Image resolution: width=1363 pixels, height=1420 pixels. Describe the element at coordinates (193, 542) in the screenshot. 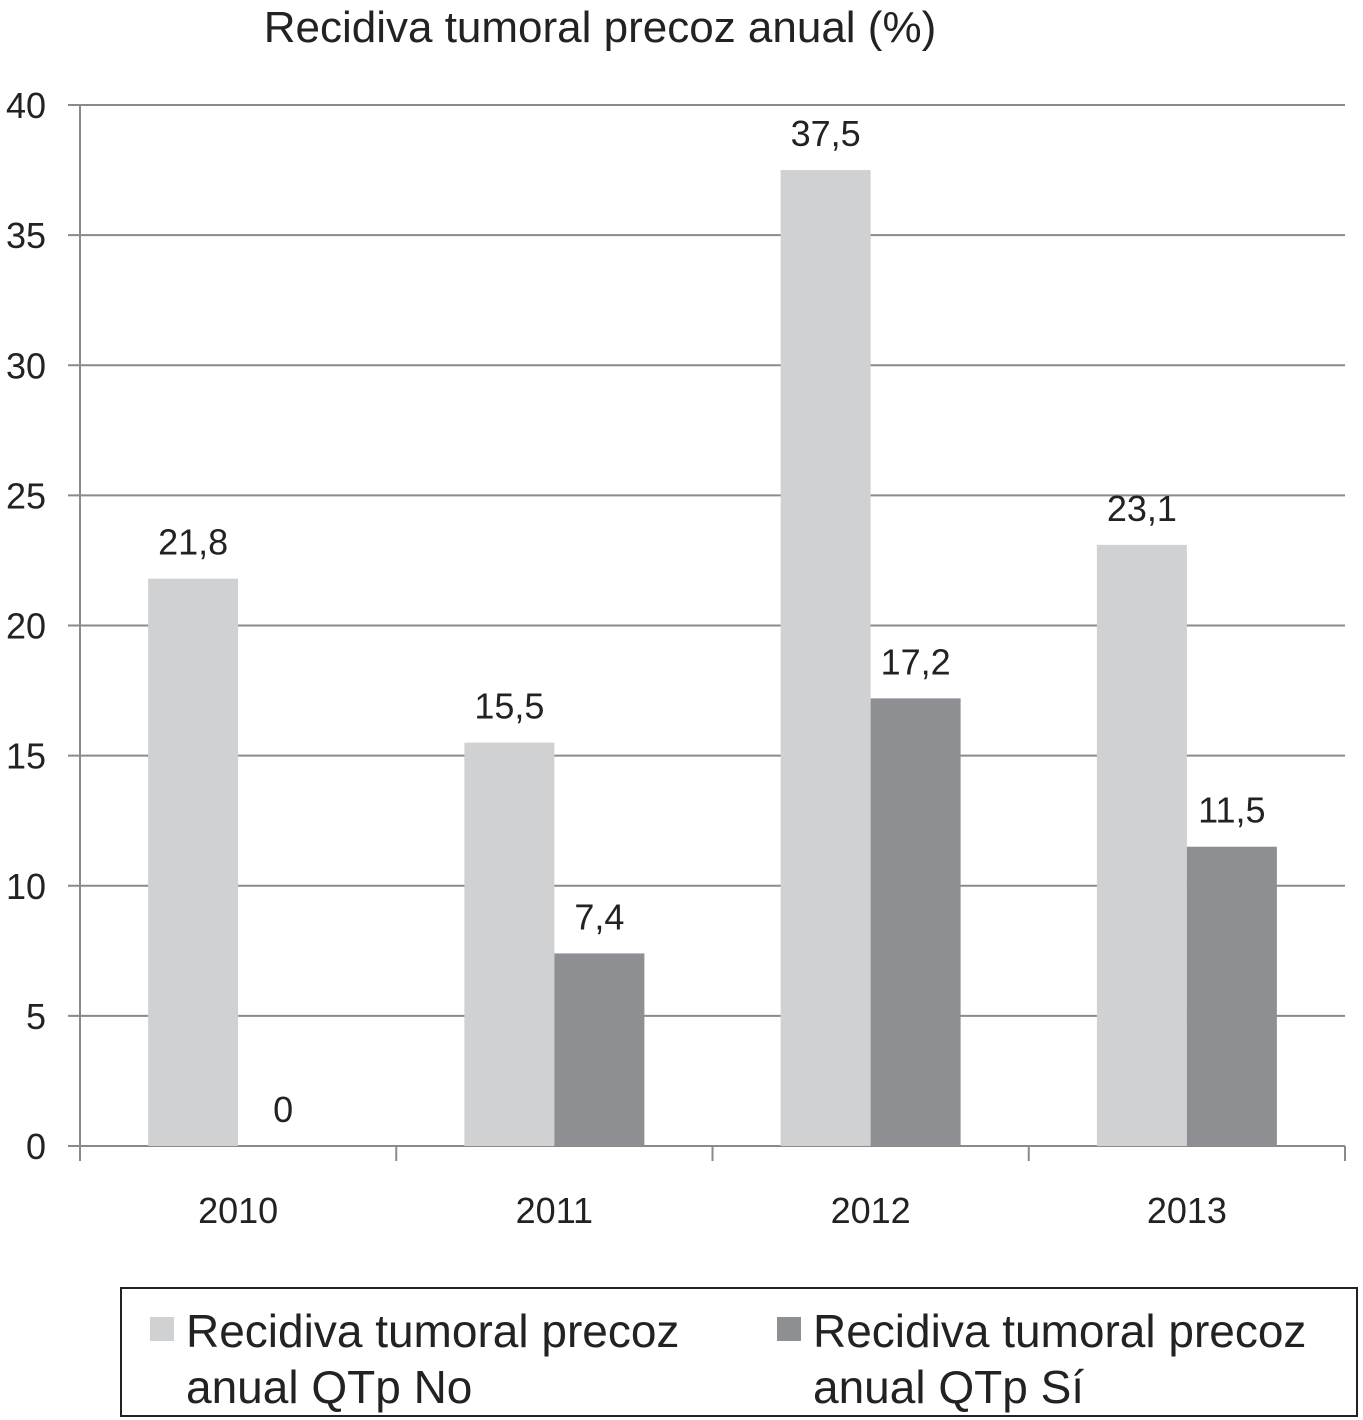

I see `data-label: 21,8` at that location.